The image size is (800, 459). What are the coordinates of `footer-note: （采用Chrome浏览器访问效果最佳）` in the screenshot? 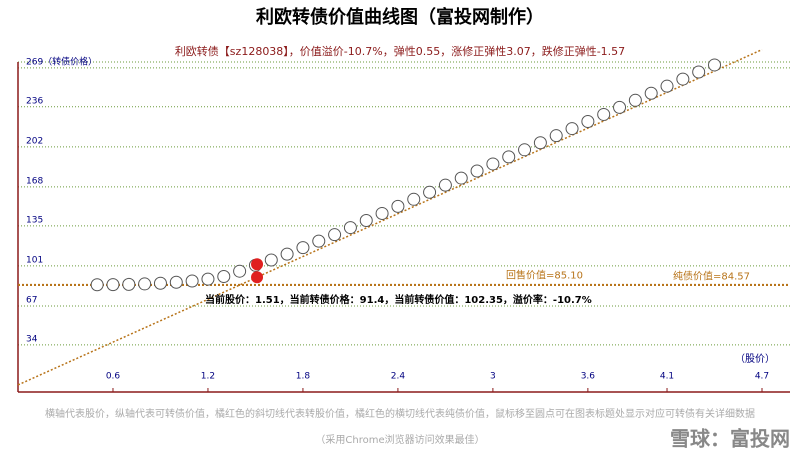 It's located at (399, 439).